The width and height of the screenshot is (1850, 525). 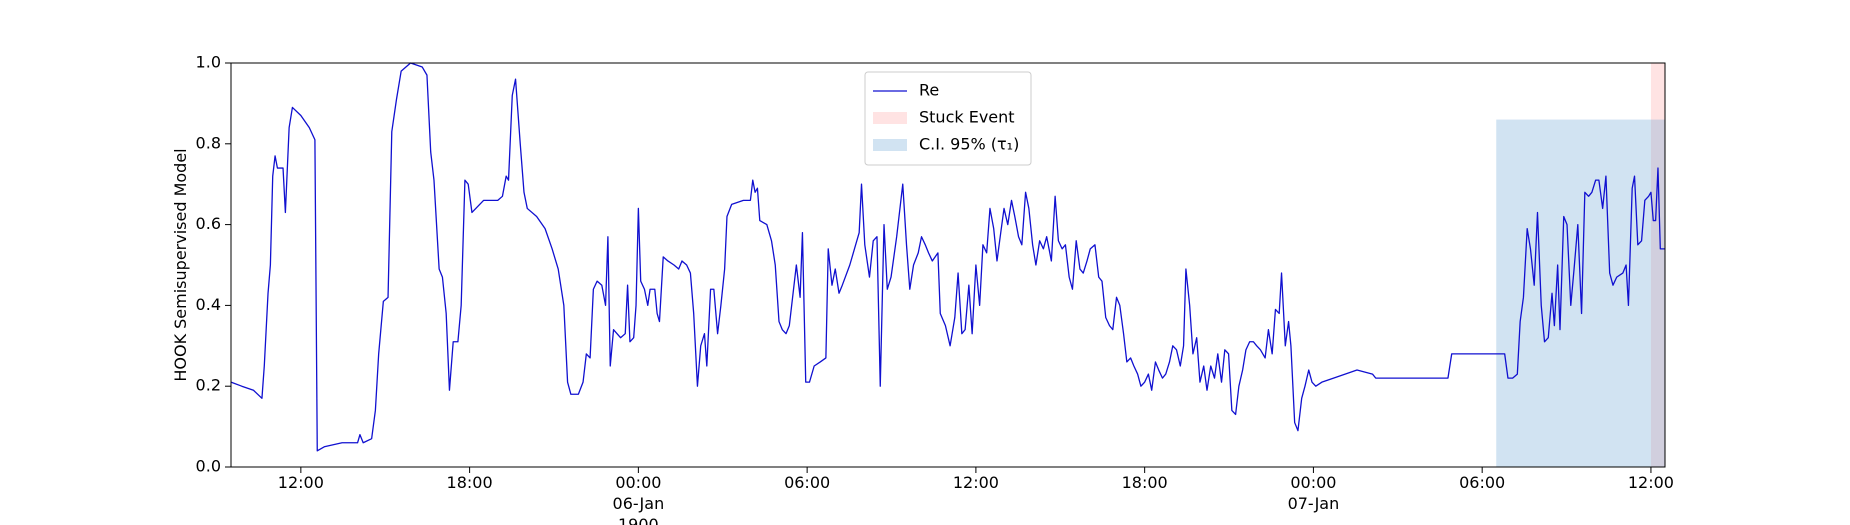 I want to click on y-tick-label: 1.0, so click(x=208, y=62).